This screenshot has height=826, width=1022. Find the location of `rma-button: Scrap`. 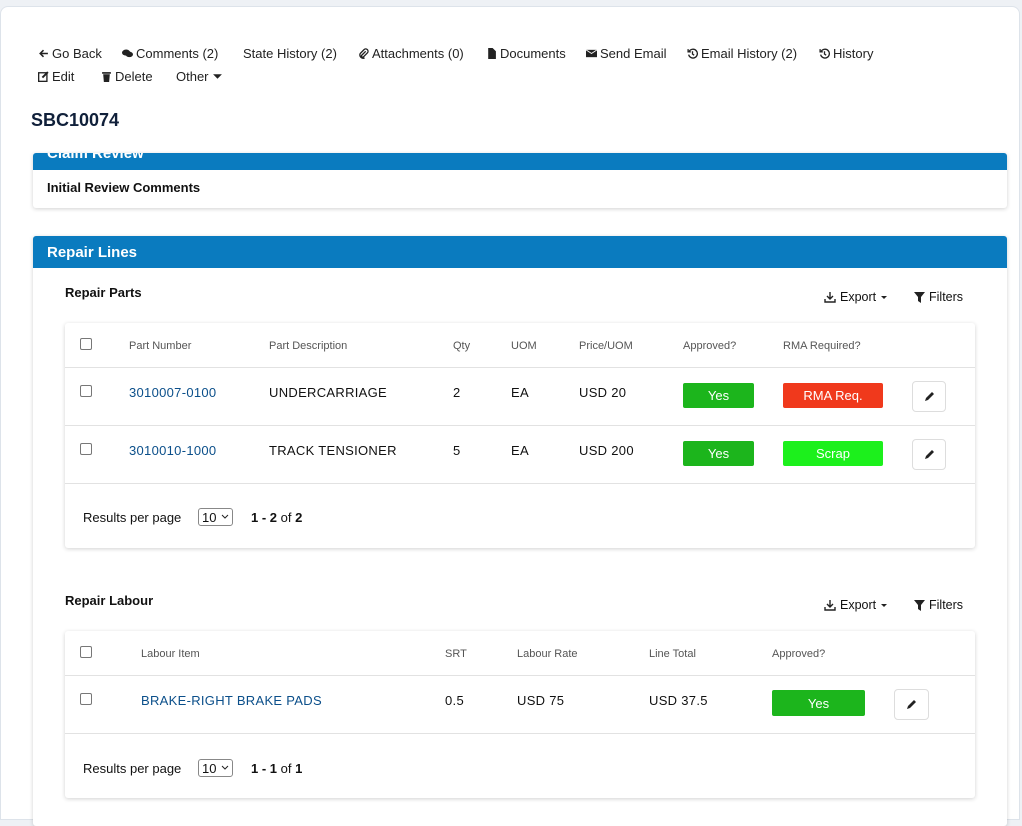

rma-button: Scrap is located at coordinates (833, 453).